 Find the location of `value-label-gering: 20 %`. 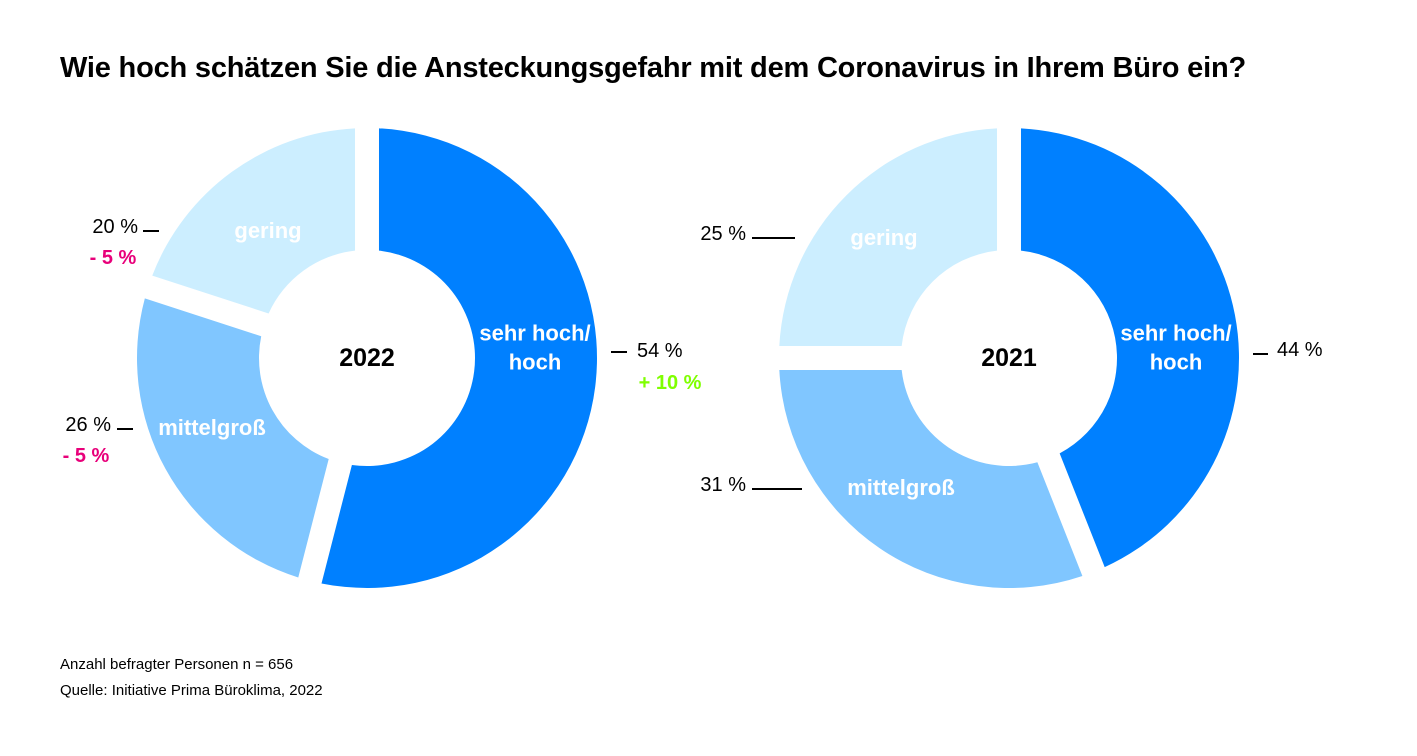

value-label-gering: 20 % is located at coordinates (115, 227).